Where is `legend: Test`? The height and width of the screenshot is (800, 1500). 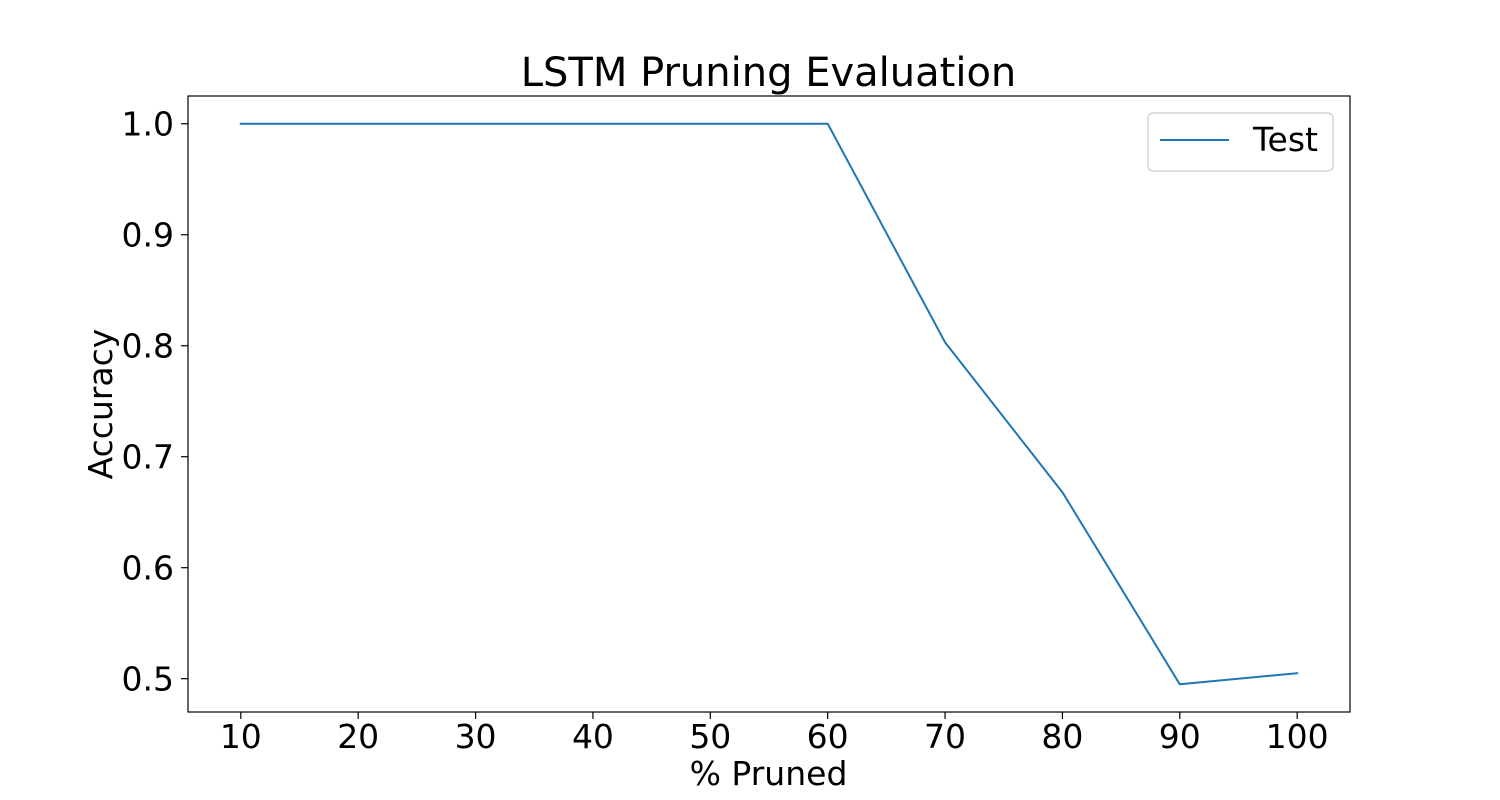 legend: Test is located at coordinates (1240, 142).